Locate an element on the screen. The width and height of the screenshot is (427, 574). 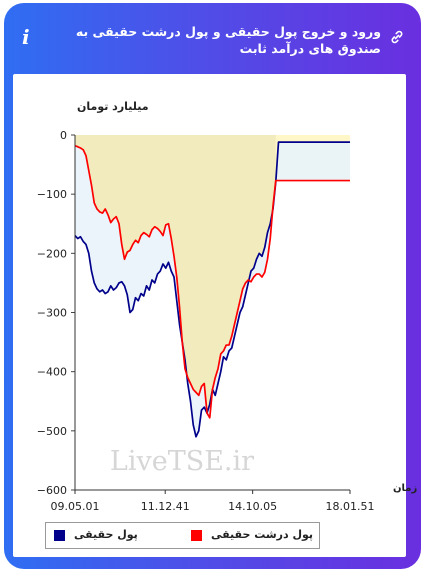
y-tick-label: −300 is located at coordinates (52, 313).